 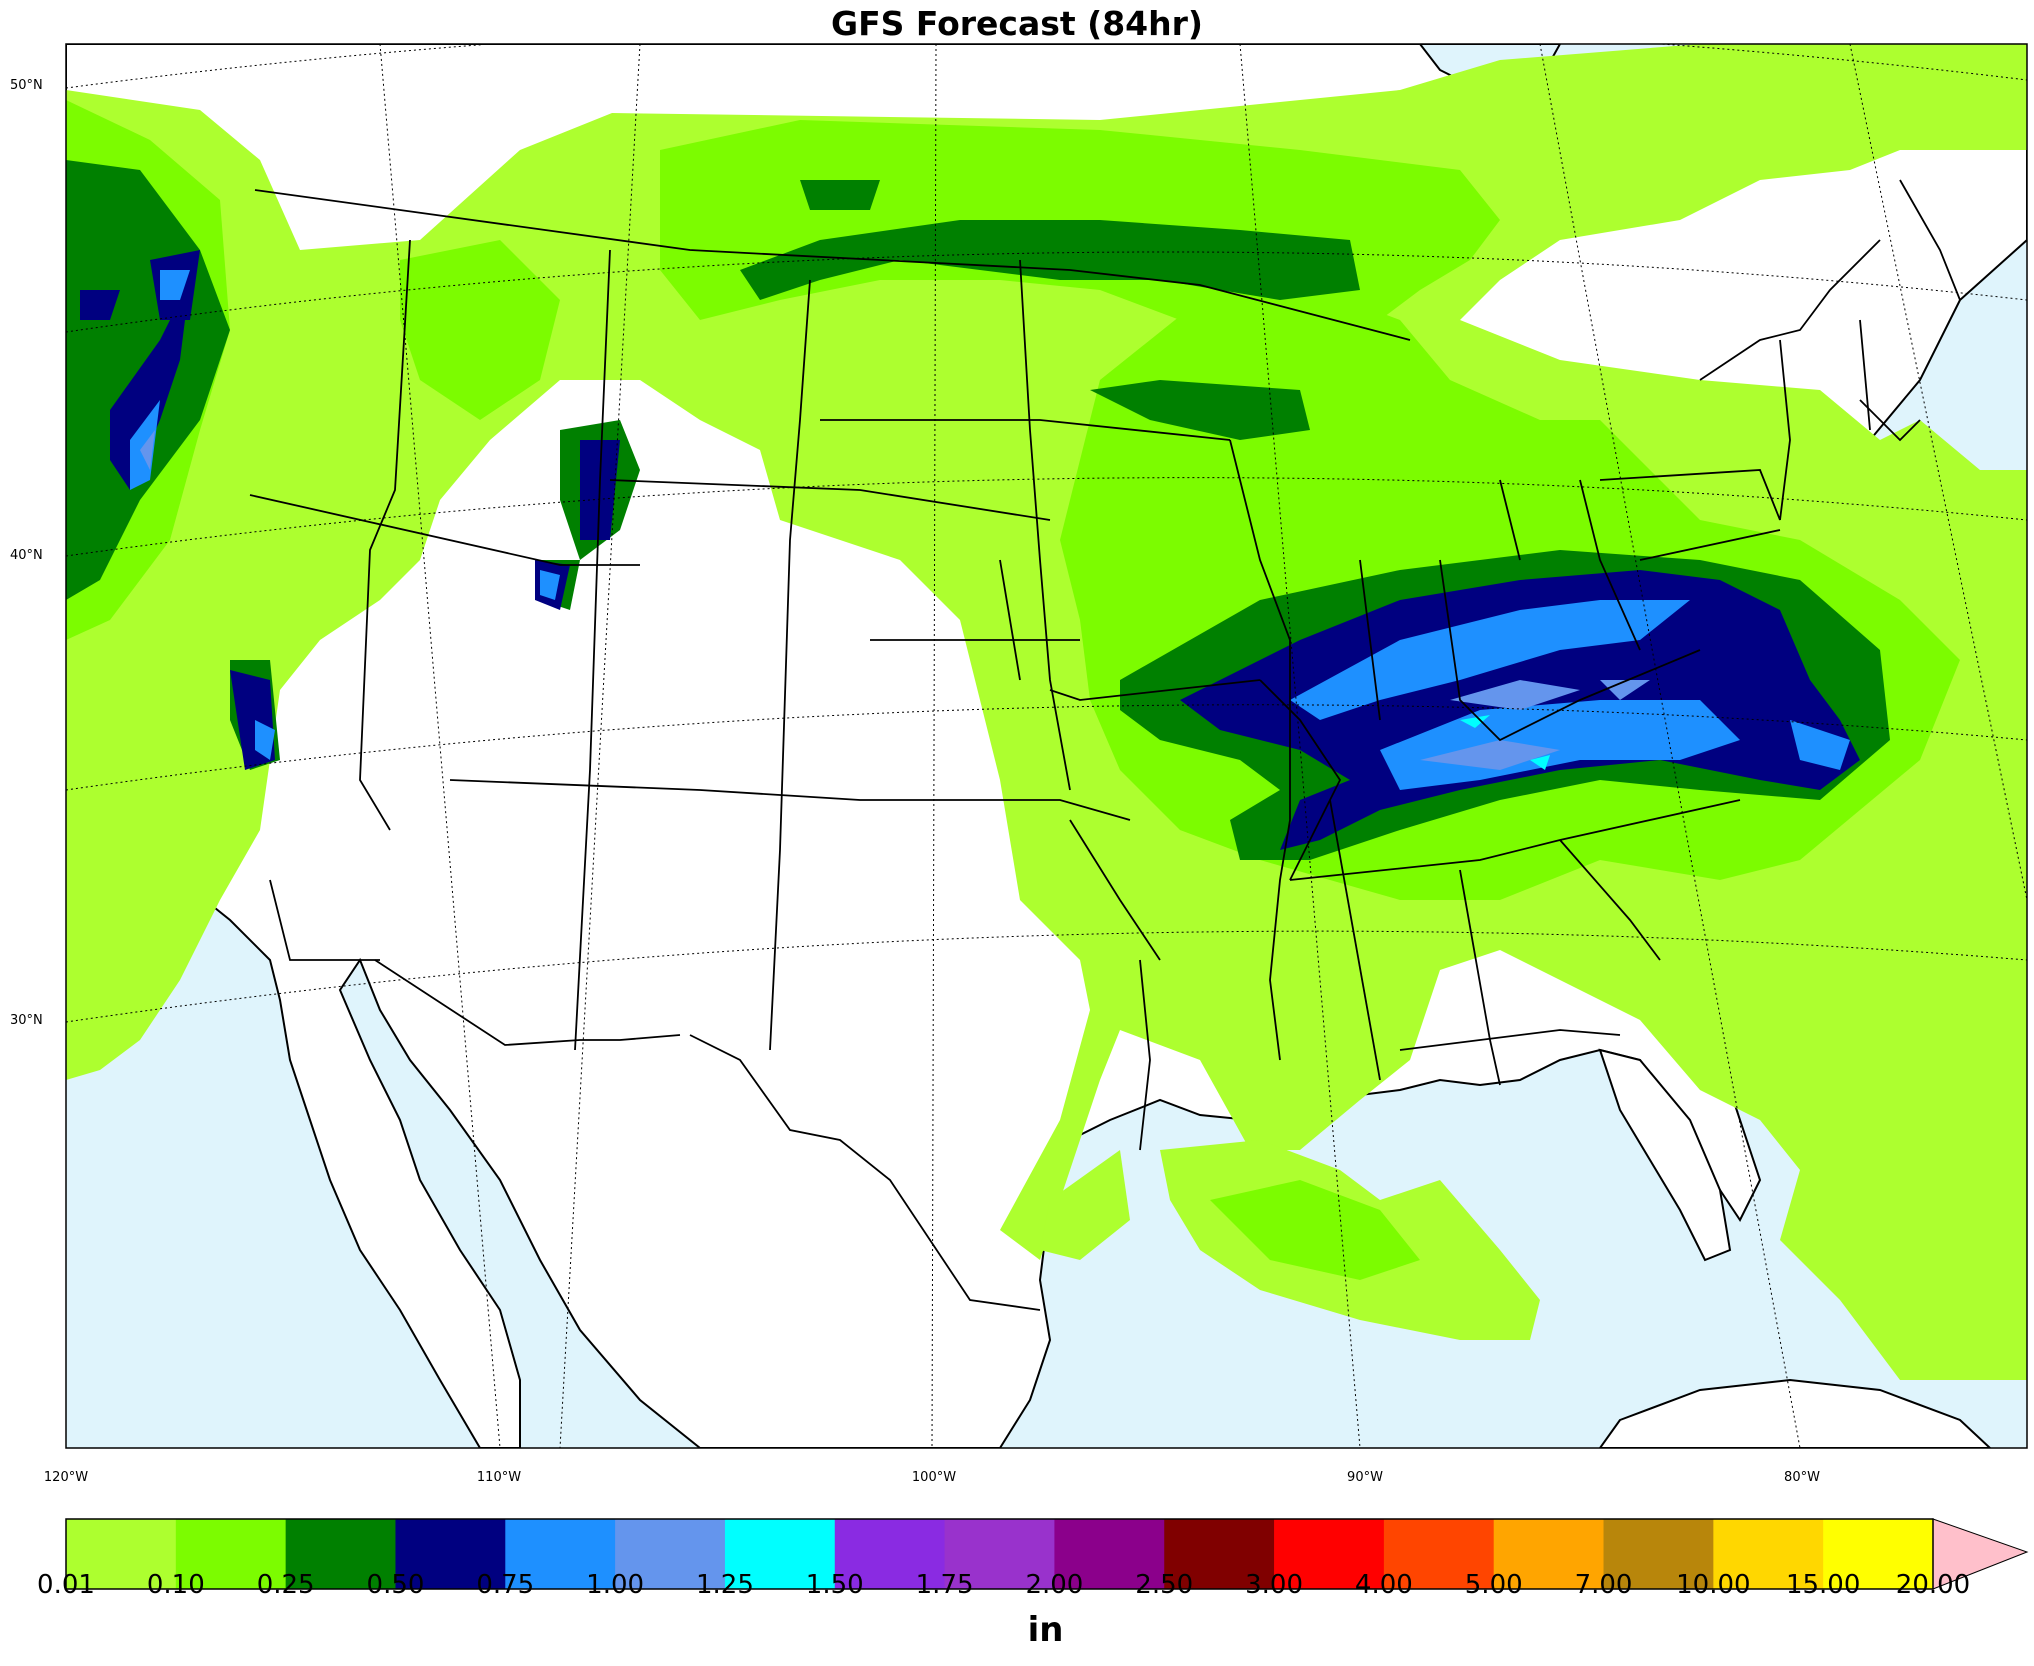 I want to click on lat-label-40: 40°N, so click(x=26, y=555).